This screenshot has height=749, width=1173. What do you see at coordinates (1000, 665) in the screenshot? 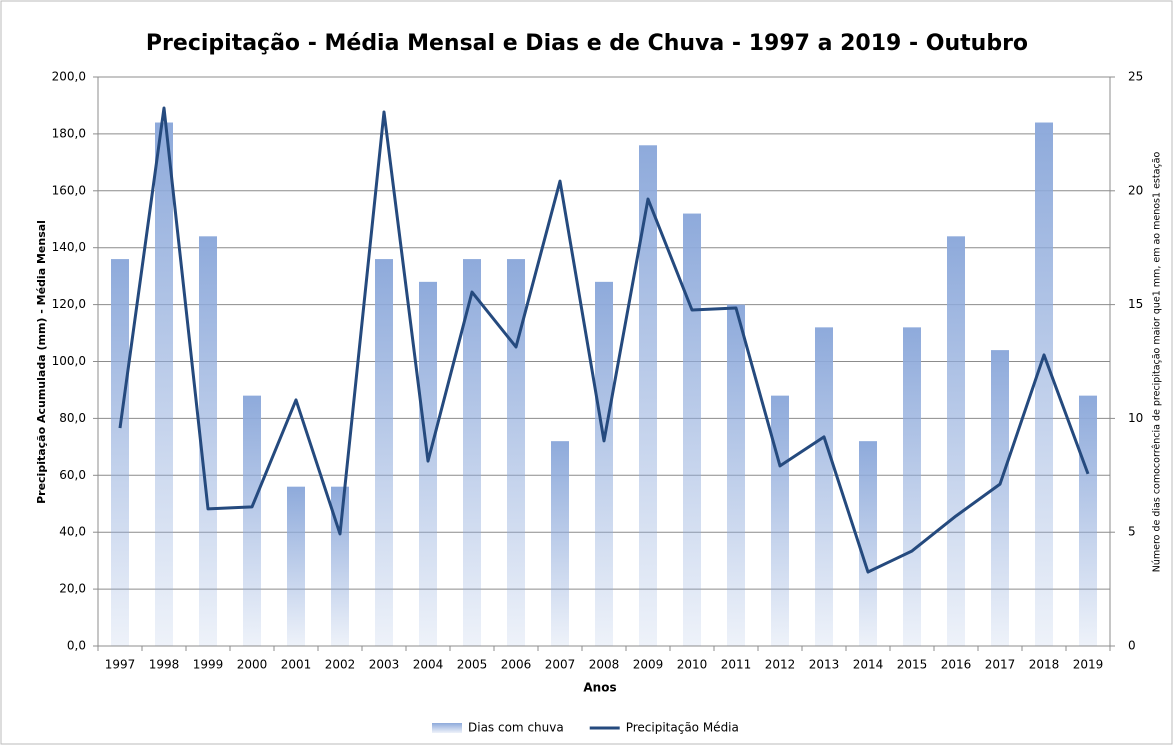
I see `x-tick-label: 2017` at bounding box center [1000, 665].